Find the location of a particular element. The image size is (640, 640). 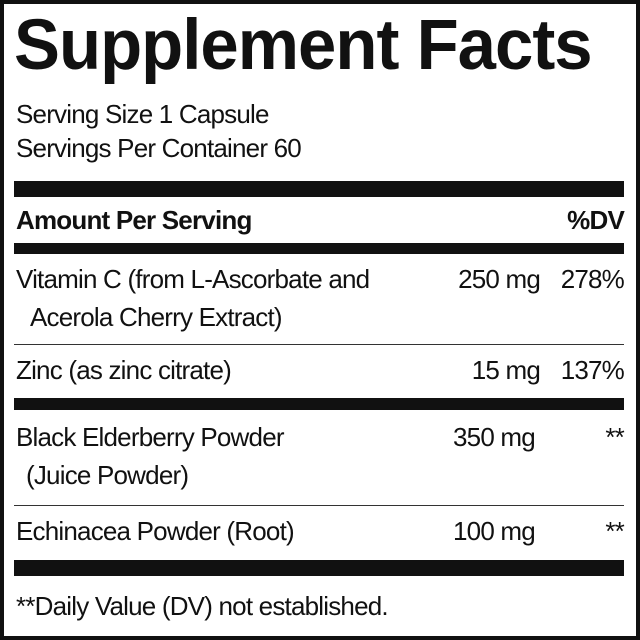

servings-per-container: Servings Per Container 60 is located at coordinates (159, 148).